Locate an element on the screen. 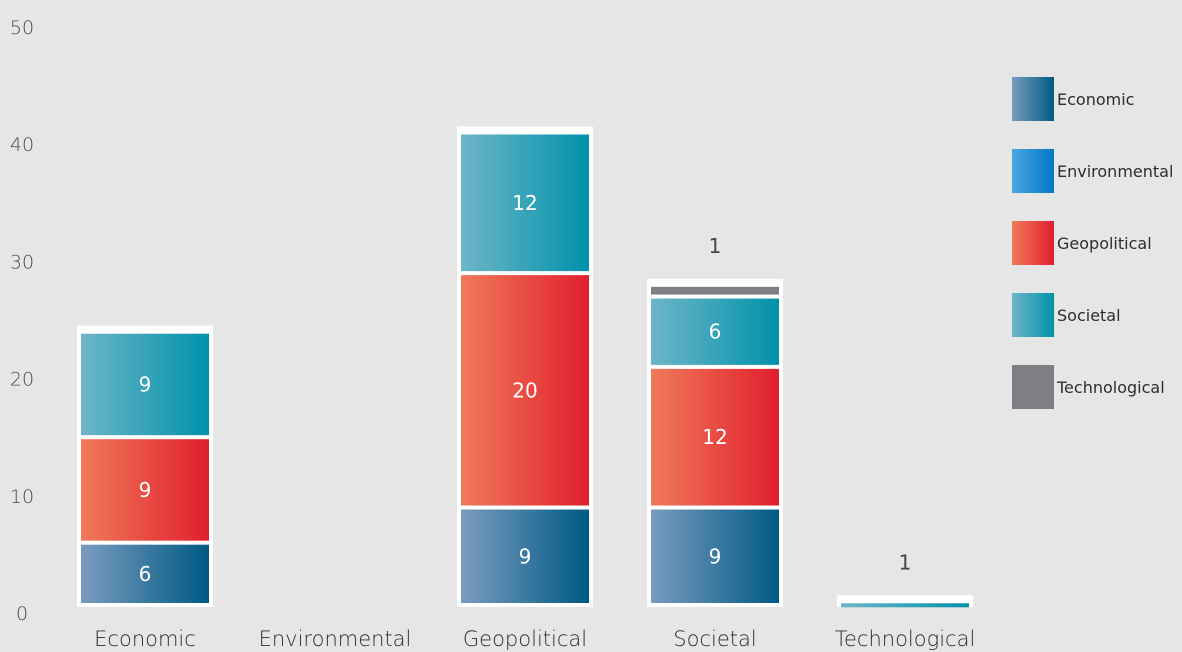 The width and height of the screenshot is (1182, 652). x-label-technological: Technological is located at coordinates (905, 639).